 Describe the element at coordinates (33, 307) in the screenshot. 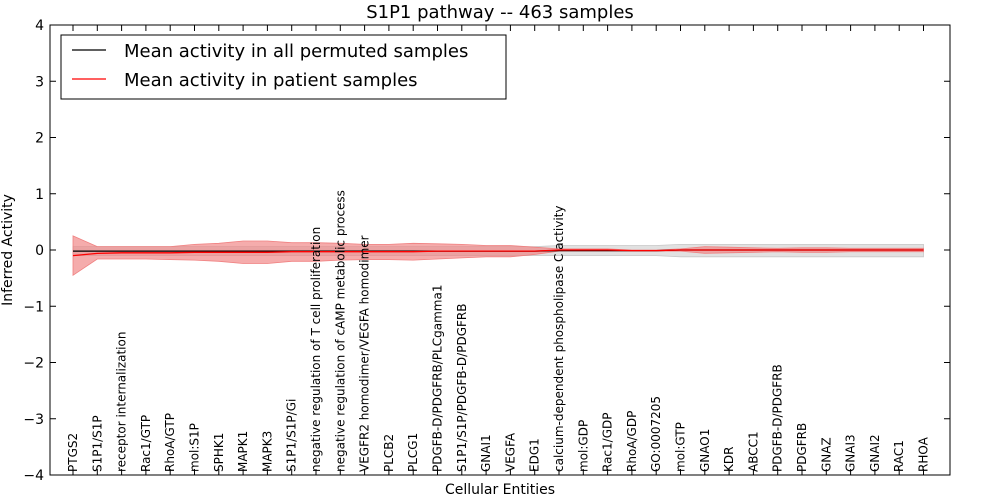

I see `y-tick-label: −1` at that location.